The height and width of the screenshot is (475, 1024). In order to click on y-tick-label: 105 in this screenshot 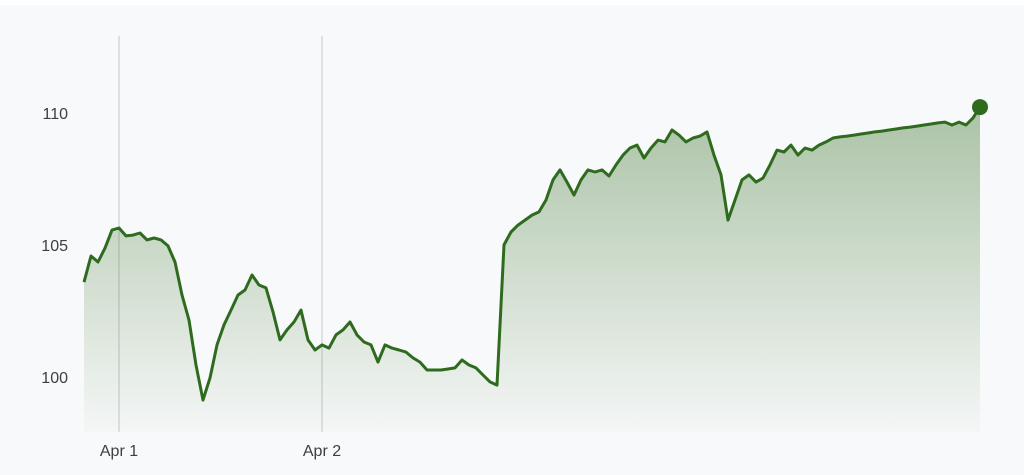, I will do `click(54, 246)`.